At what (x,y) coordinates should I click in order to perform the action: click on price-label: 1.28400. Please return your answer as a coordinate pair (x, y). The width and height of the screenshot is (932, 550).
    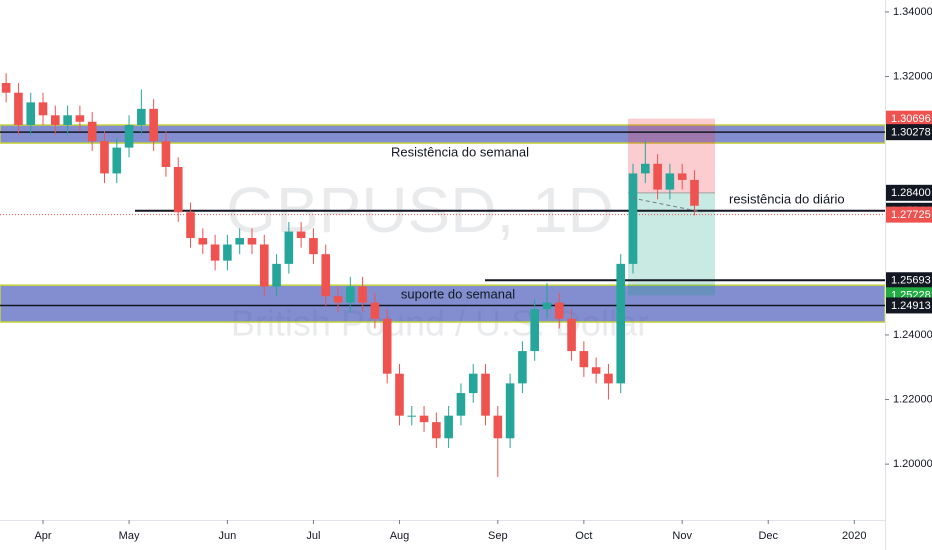
    Looking at the image, I should click on (911, 193).